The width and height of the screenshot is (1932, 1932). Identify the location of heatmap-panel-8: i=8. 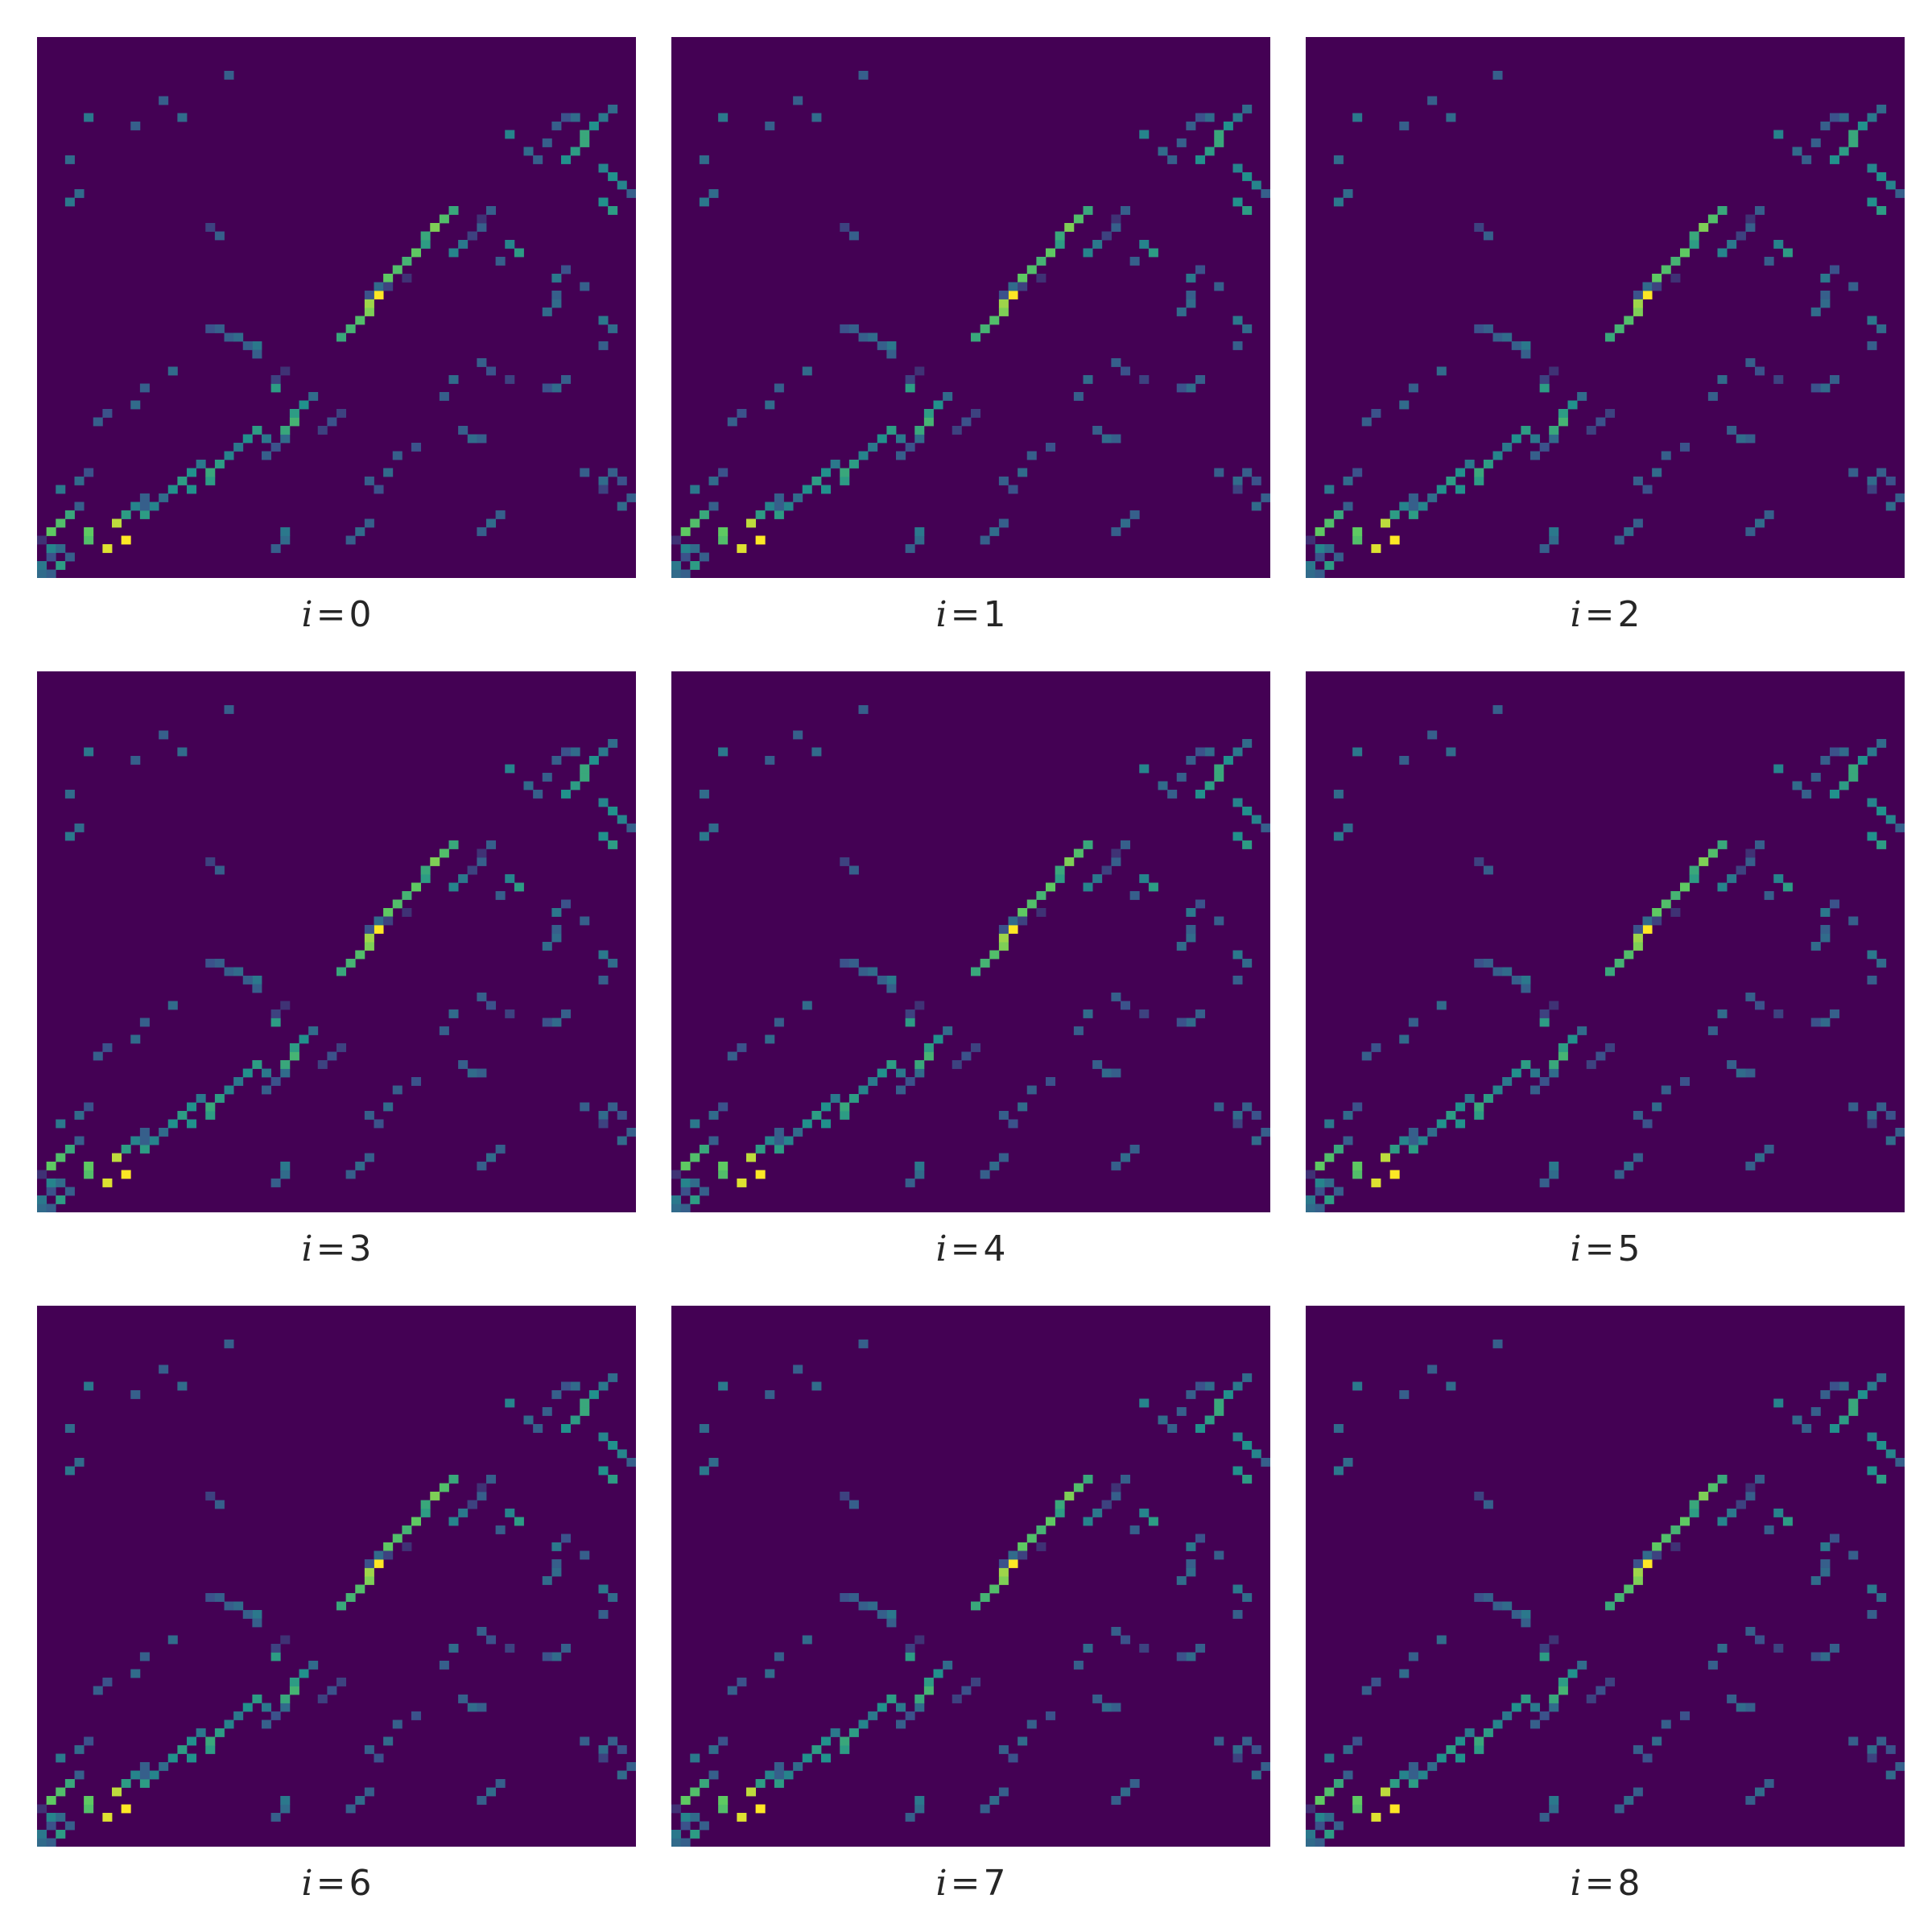
(1605, 1603).